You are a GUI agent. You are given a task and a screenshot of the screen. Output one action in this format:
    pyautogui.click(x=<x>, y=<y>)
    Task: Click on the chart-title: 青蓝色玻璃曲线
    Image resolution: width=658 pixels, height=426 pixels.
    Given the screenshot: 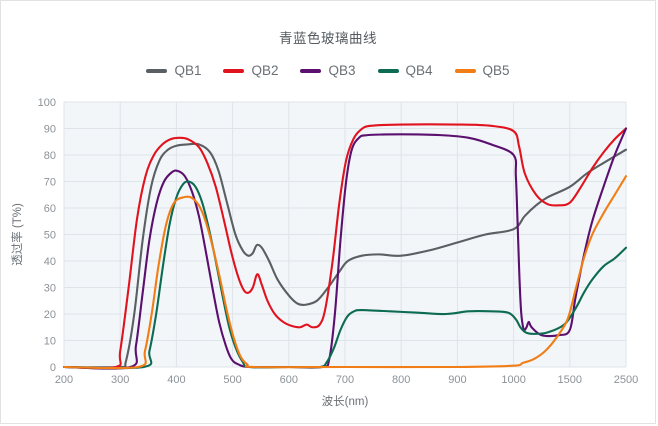 What is the action you would take?
    pyautogui.click(x=328, y=38)
    